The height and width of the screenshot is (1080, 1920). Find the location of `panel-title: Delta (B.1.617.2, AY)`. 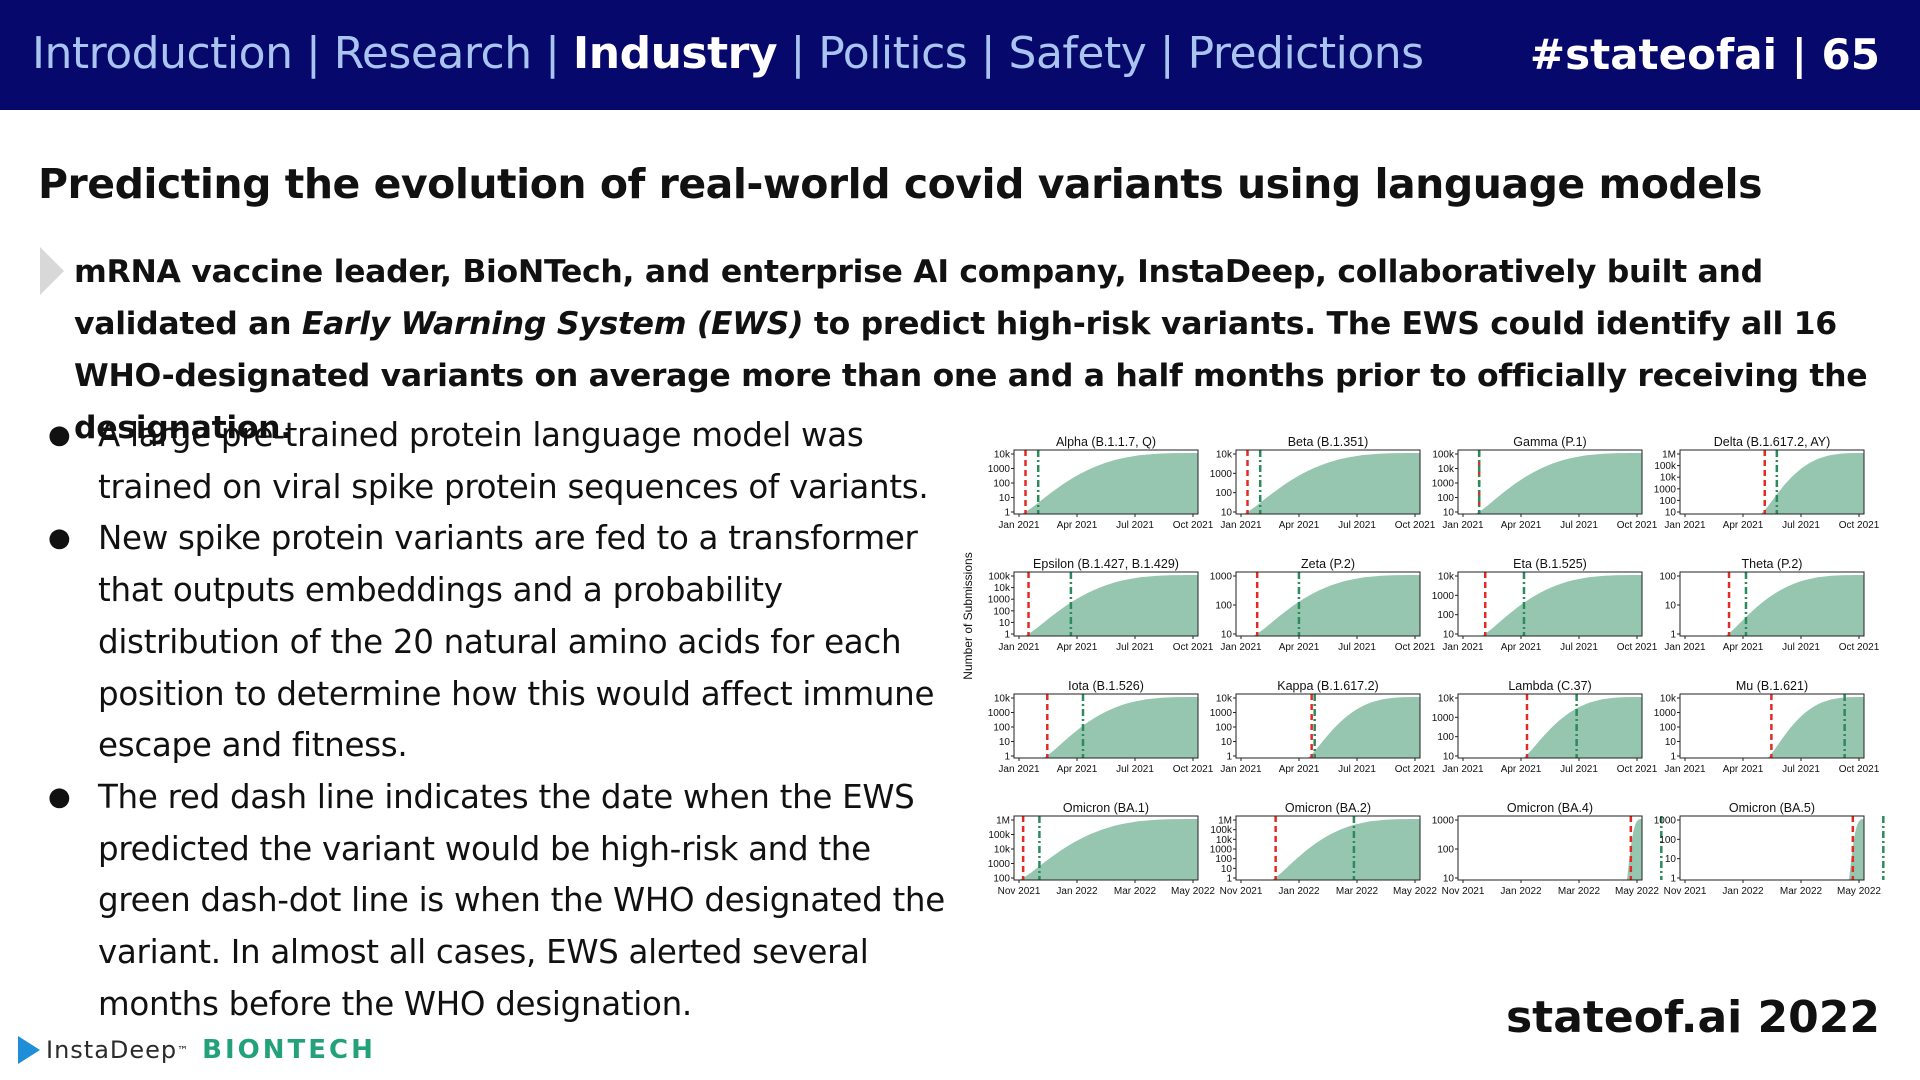

panel-title: Delta (B.1.617.2, AY) is located at coordinates (1772, 442).